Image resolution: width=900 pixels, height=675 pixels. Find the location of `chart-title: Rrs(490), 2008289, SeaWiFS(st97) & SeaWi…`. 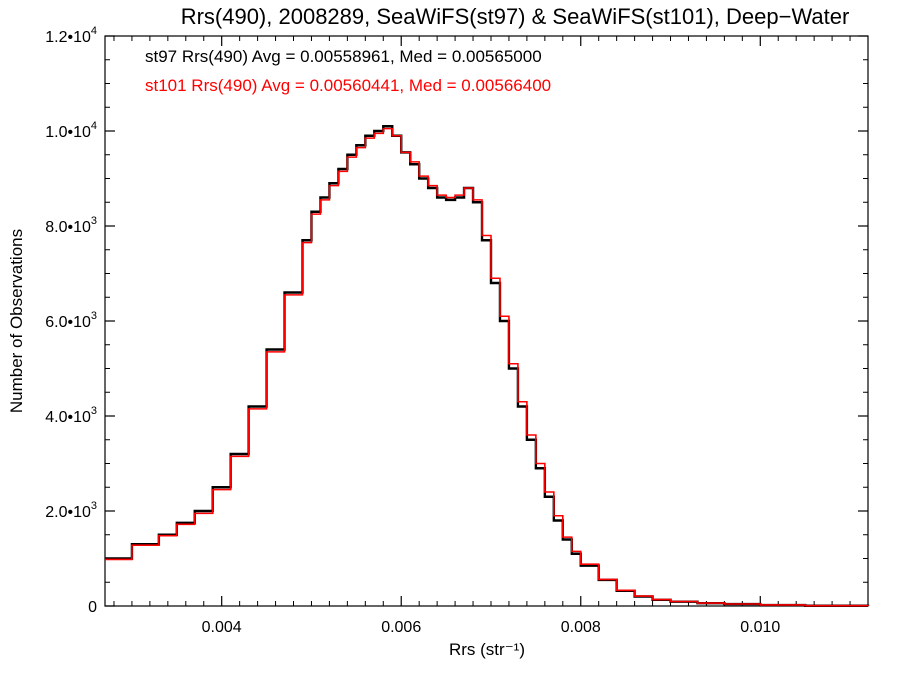

chart-title: Rrs(490), 2008289, SeaWiFS(st97) & SeaWi… is located at coordinates (515, 16).